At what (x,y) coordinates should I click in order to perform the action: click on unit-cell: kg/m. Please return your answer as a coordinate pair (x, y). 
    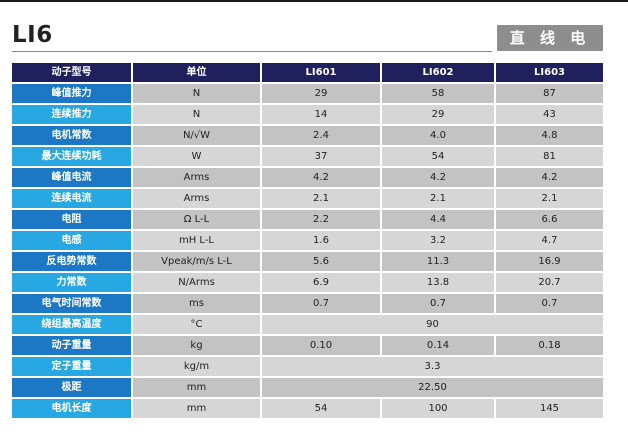
    Looking at the image, I should click on (196, 366).